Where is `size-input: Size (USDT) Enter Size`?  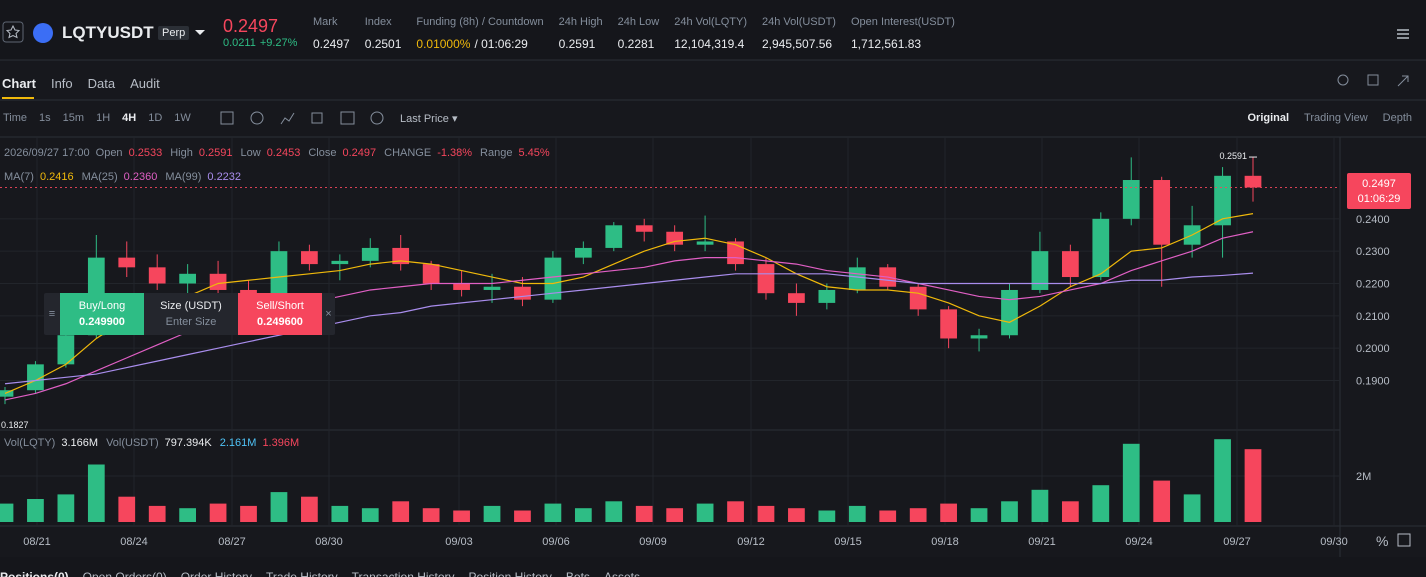 size-input: Size (USDT) Enter Size is located at coordinates (191, 314).